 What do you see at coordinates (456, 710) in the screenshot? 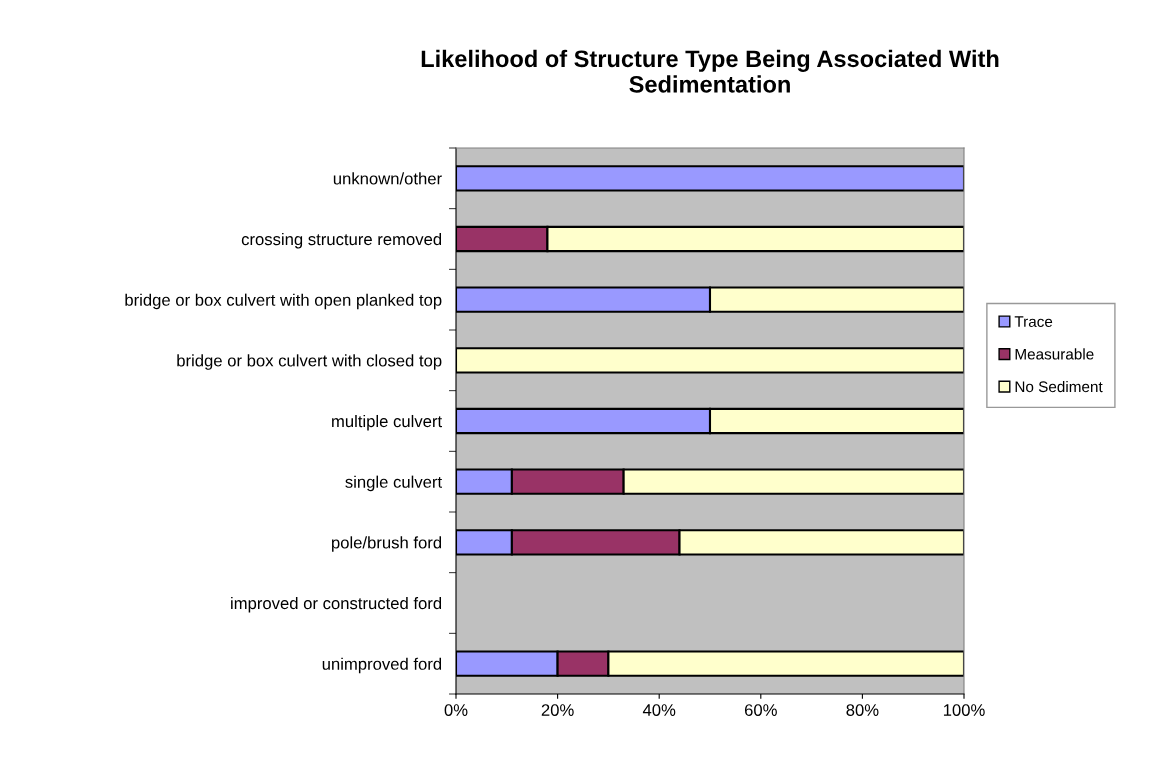
I see `x-tick-label: 0%` at bounding box center [456, 710].